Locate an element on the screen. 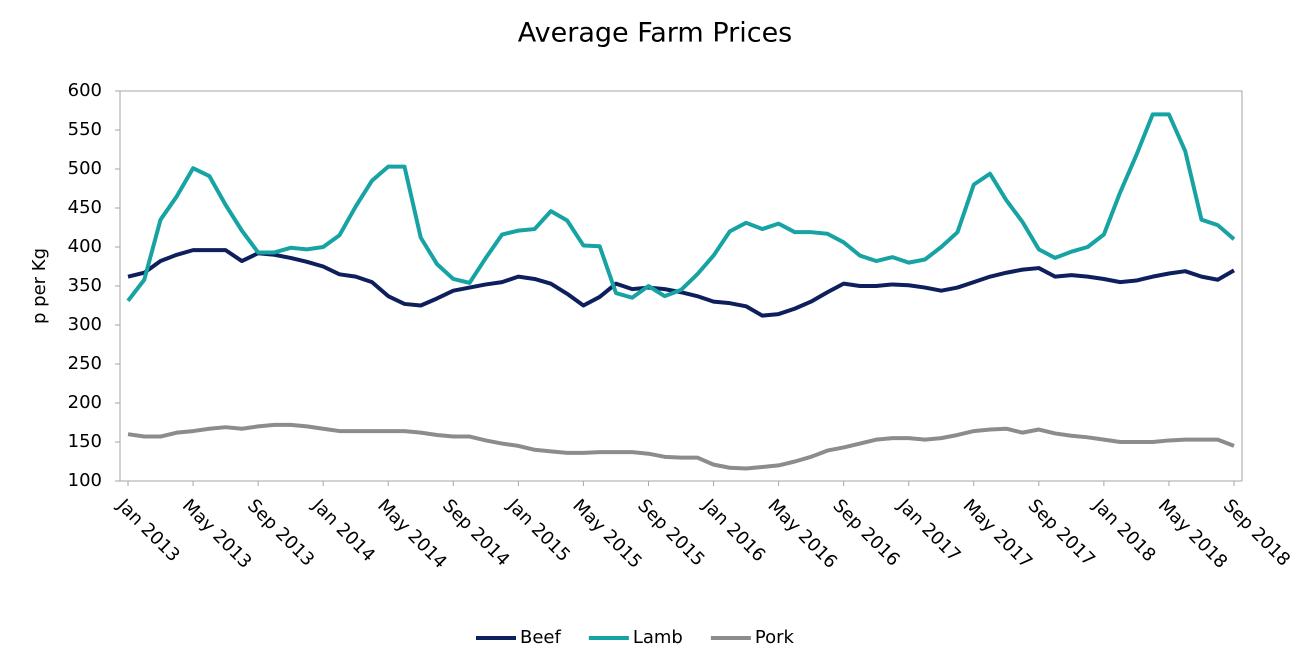  y-tick-label: 550 is located at coordinates (85, 129).